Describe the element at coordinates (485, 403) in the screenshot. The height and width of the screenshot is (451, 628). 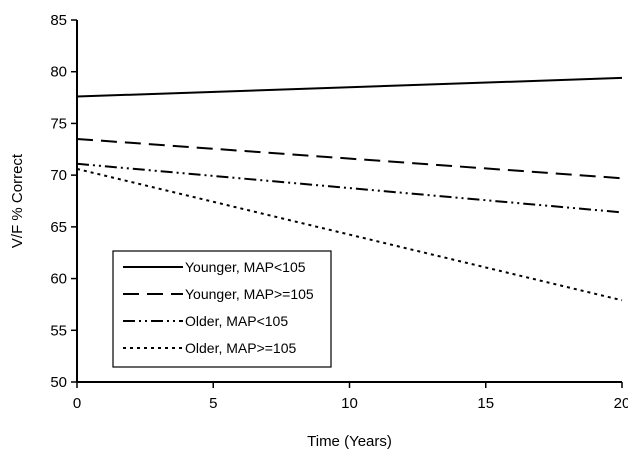
I see `x-tick-label: 15` at that location.